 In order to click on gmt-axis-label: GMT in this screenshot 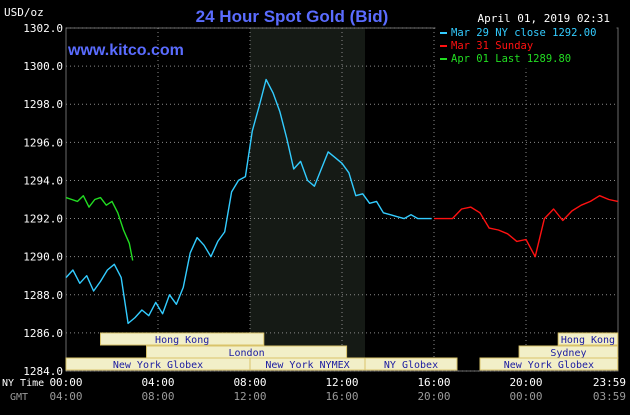, I will do `click(19, 397)`.